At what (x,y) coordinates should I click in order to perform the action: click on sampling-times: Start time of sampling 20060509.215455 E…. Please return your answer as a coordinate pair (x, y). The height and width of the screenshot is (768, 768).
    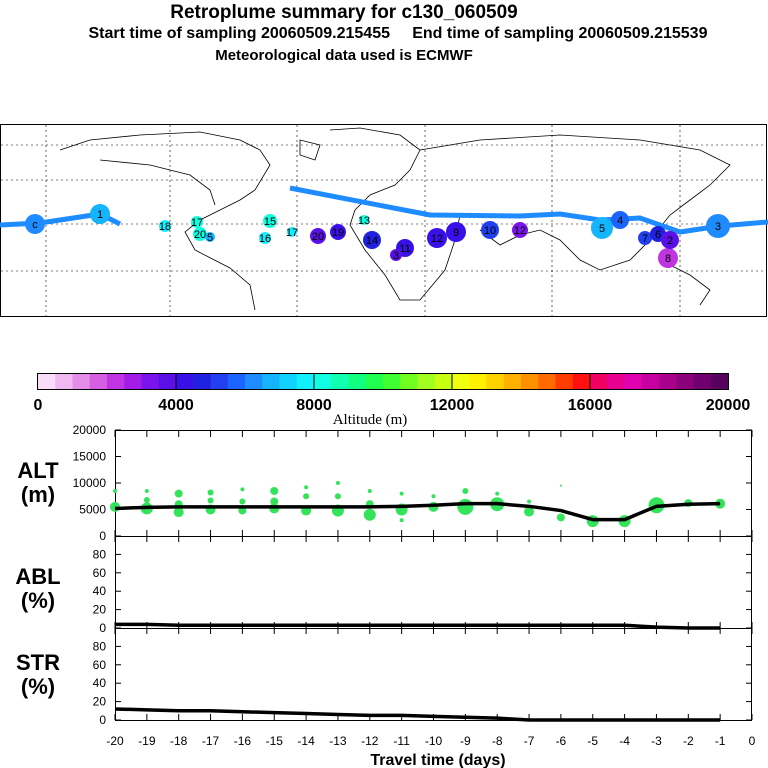
    Looking at the image, I should click on (398, 33).